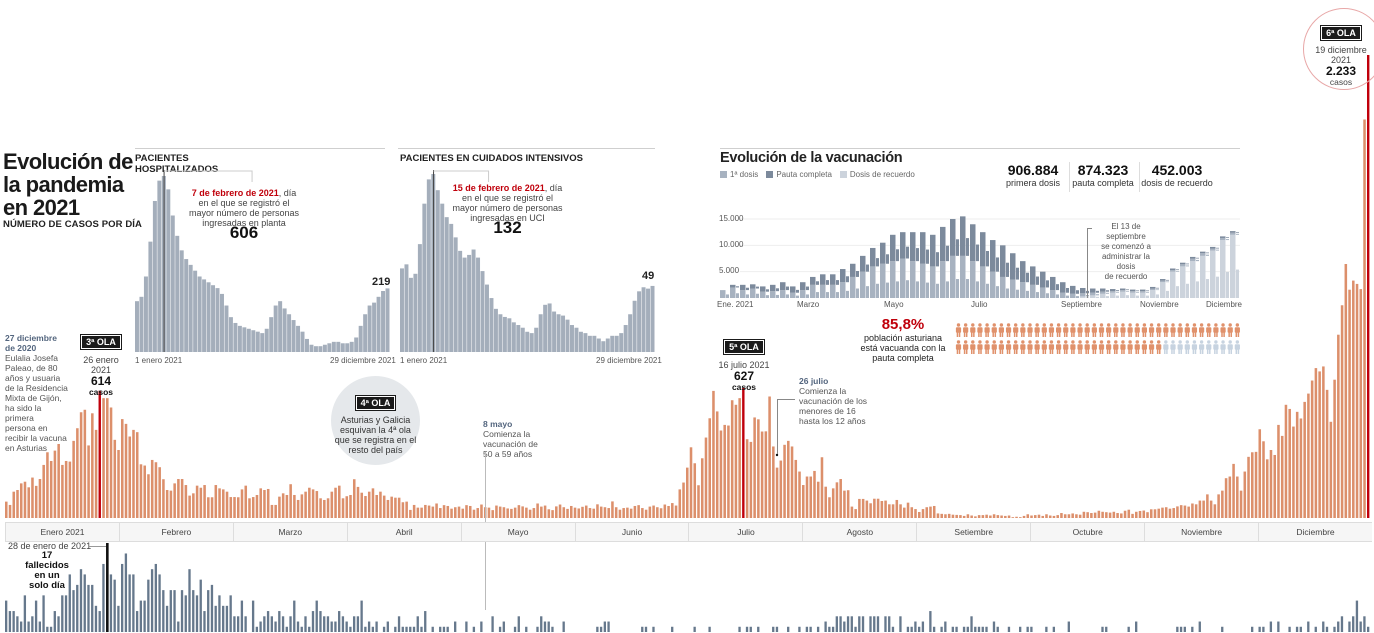 This screenshot has height=633, width=1374. Describe the element at coordinates (1159, 304) in the screenshot. I see `x-tick: Noviembre` at that location.